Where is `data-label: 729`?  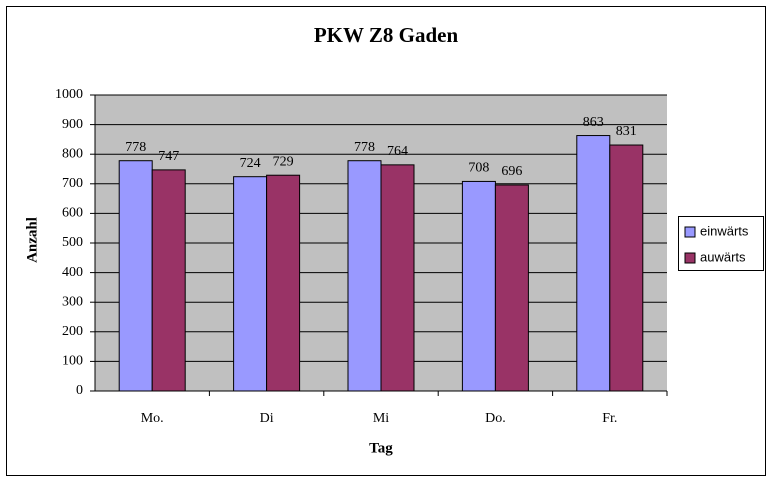 data-label: 729 is located at coordinates (283, 161).